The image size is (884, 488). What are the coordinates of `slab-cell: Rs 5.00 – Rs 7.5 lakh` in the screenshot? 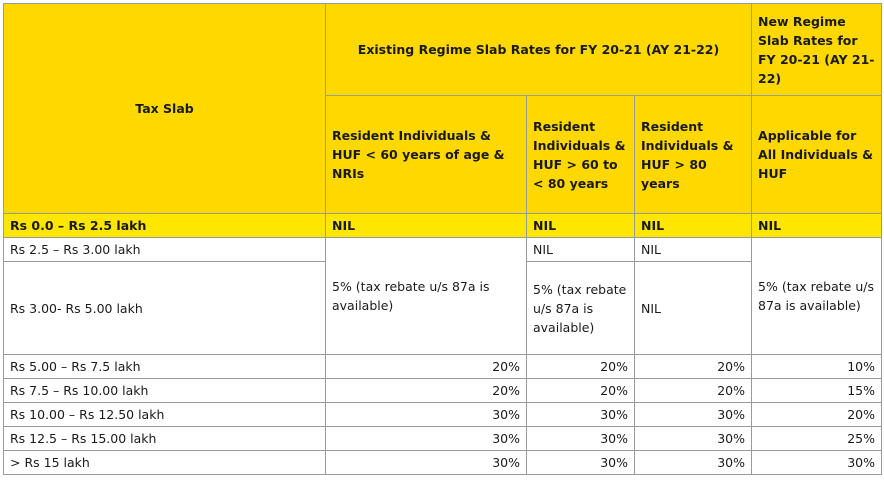 It's located at (164, 366).